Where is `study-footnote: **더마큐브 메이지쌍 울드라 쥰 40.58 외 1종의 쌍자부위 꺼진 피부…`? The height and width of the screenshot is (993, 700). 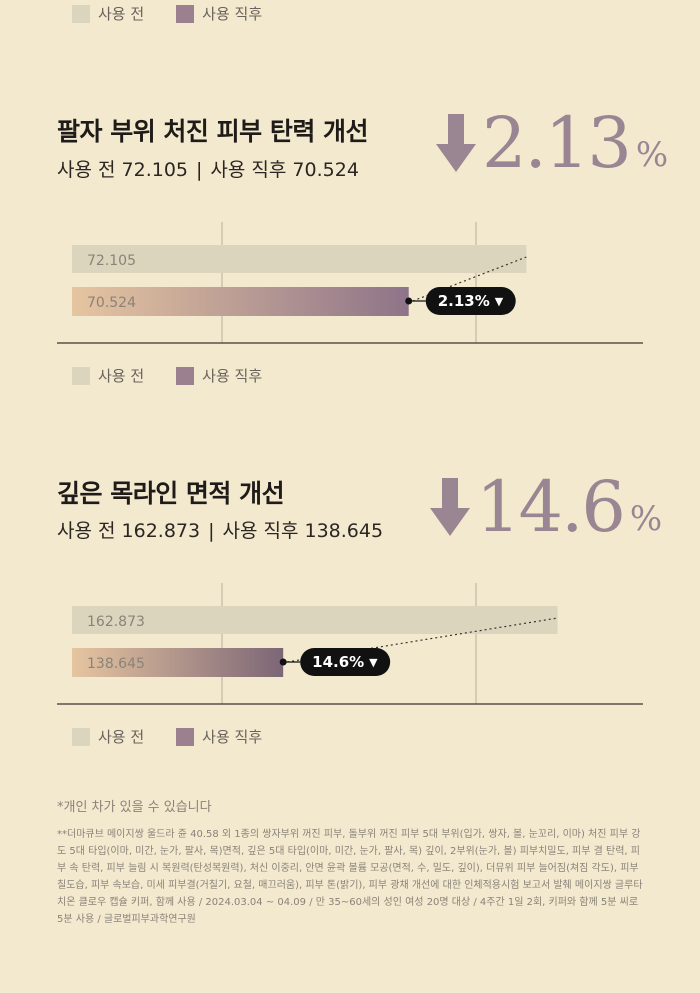 study-footnote: **더마큐브 메이지쌍 울드라 쥰 40.58 외 1종의 쌍자부위 꺼진 피부… is located at coordinates (350, 877).